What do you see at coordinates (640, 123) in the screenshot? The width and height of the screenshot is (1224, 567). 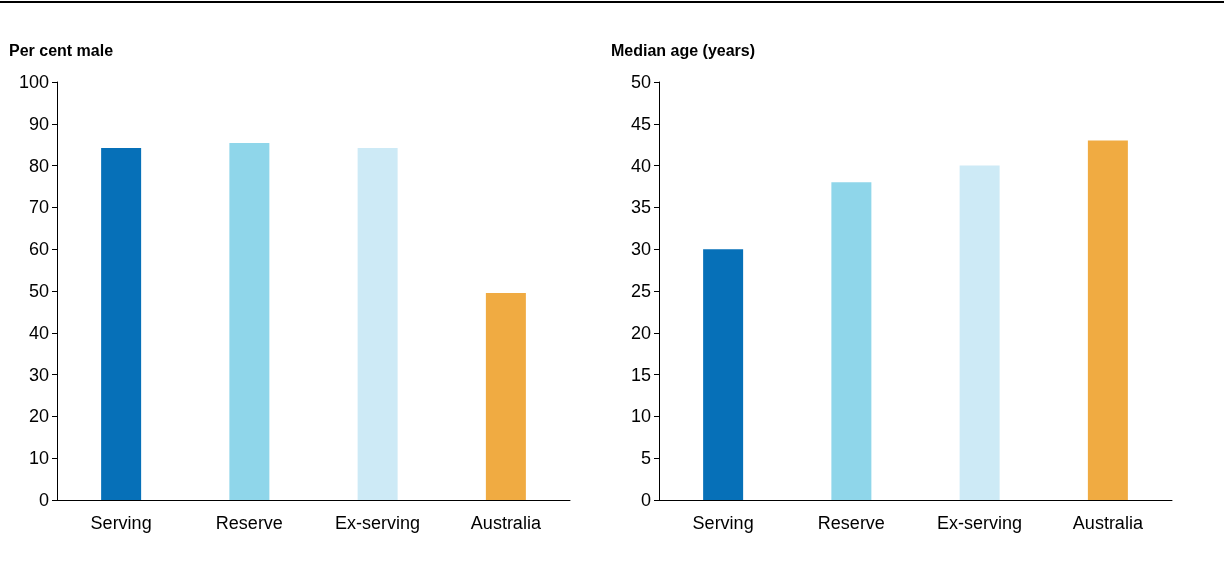 I see `y-tick-label: 45` at bounding box center [640, 123].